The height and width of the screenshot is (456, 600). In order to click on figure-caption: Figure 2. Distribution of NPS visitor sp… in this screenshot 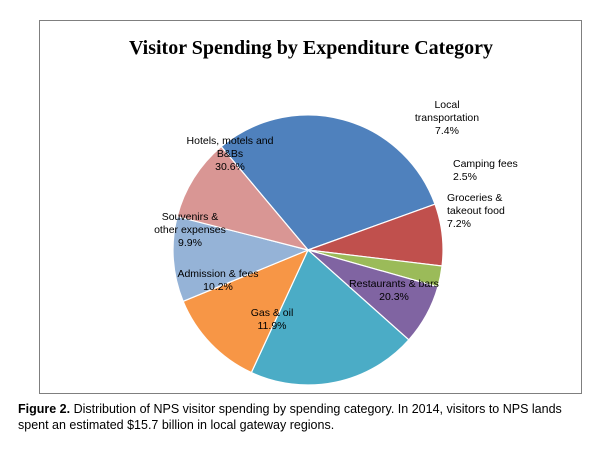, I will do `click(304, 417)`.